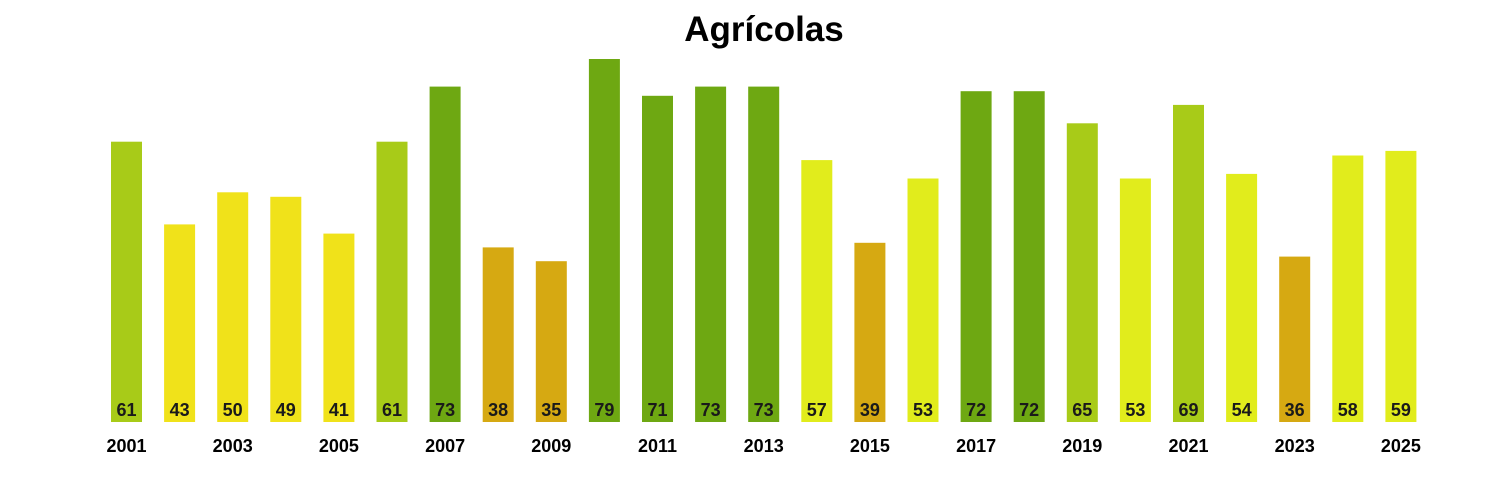 The height and width of the screenshot is (500, 1500). Describe the element at coordinates (976, 256) in the screenshot. I see `bar-2017` at that location.